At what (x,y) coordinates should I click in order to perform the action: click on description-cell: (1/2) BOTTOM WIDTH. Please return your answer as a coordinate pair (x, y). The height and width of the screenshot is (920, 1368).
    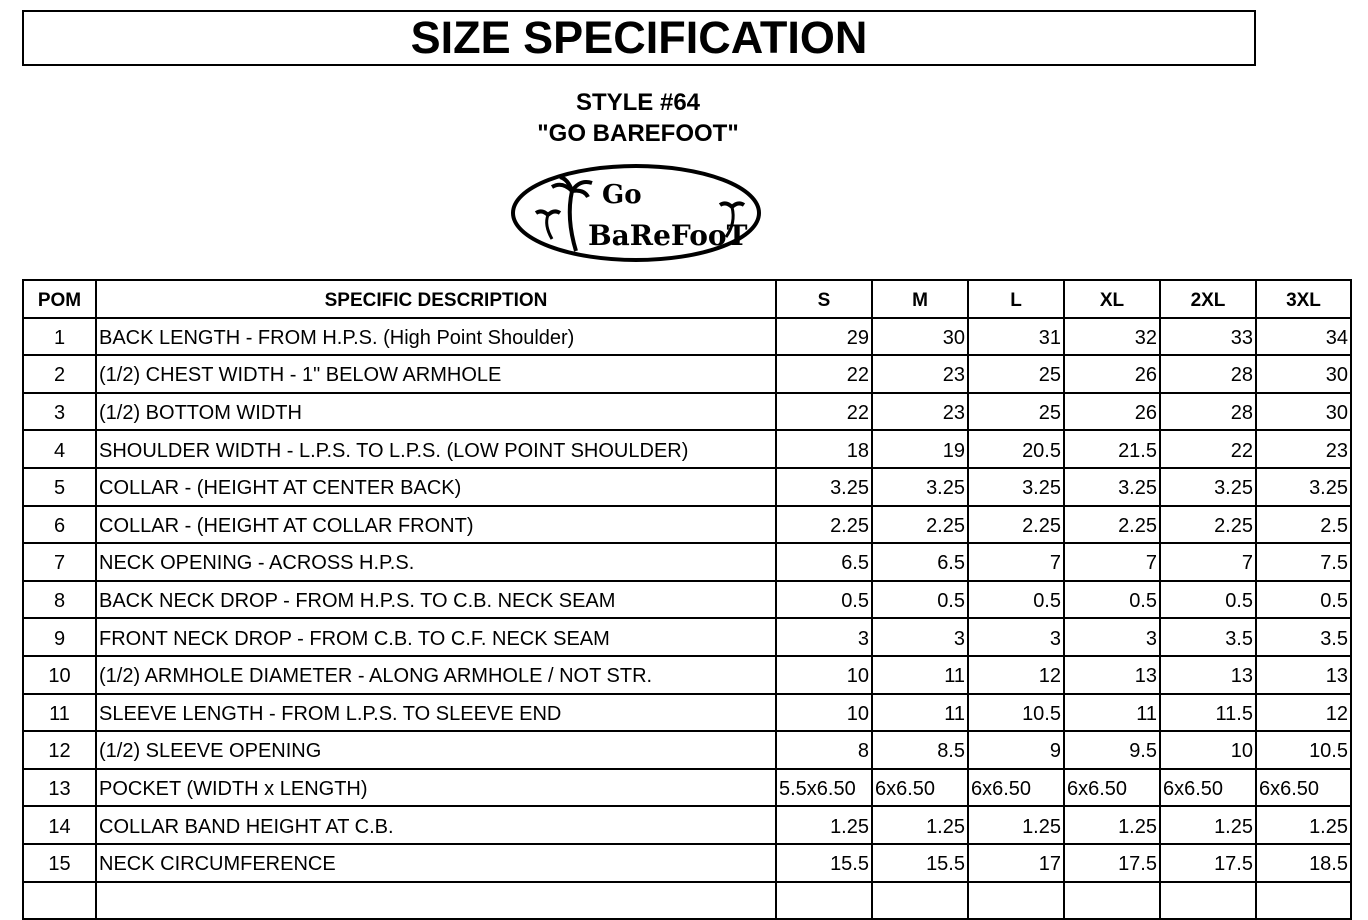
    Looking at the image, I should click on (436, 411).